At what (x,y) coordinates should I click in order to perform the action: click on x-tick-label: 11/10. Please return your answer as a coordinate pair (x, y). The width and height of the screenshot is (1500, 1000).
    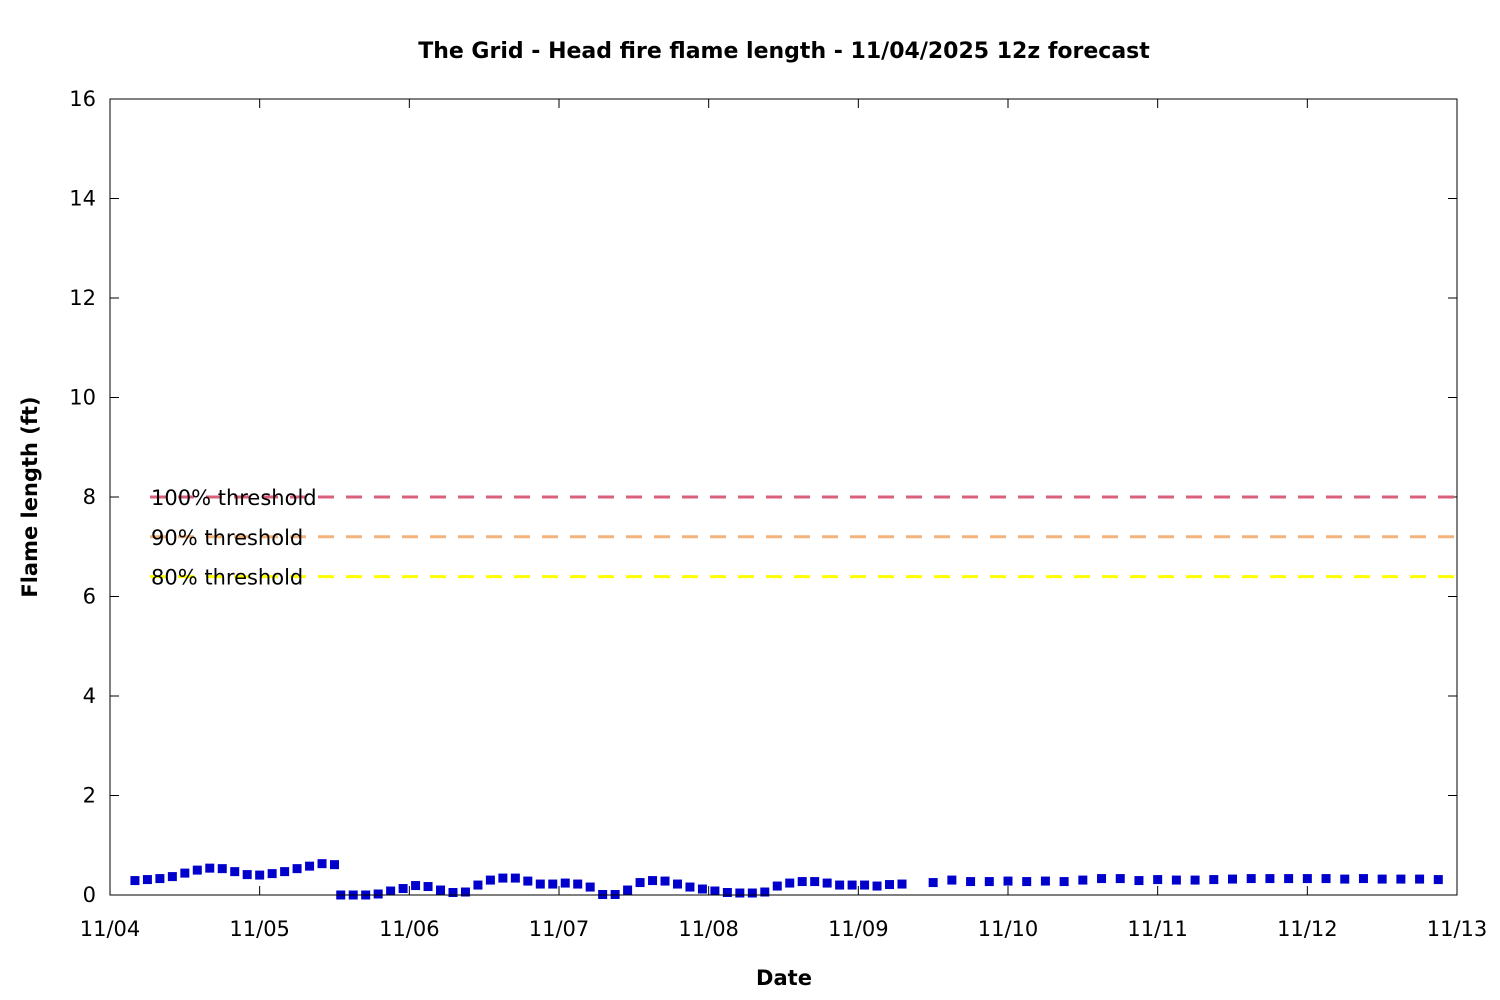
    Looking at the image, I should click on (1008, 929).